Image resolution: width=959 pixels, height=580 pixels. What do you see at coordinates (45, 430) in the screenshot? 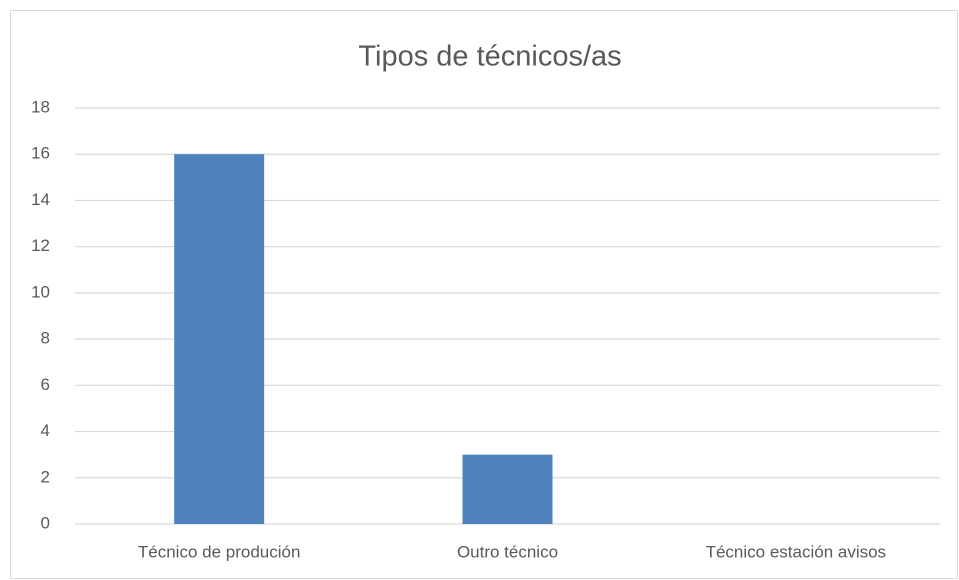
I see `y-tick-label: 4` at bounding box center [45, 430].